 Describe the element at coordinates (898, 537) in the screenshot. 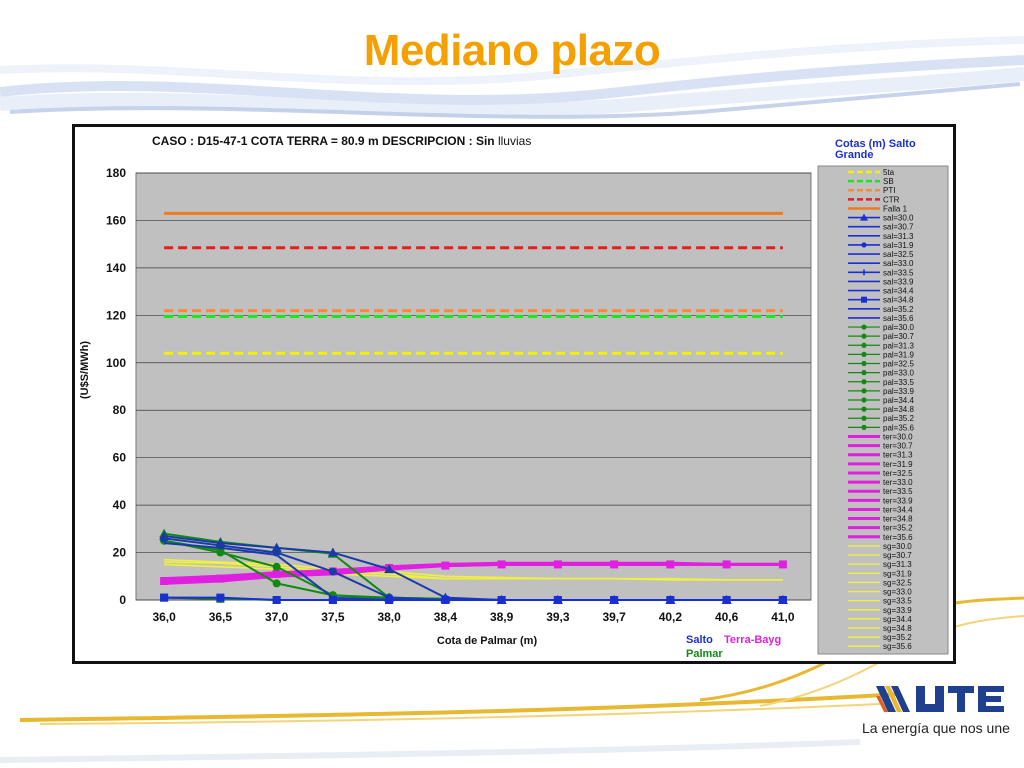

I see `legend-label: ter=35.6` at that location.